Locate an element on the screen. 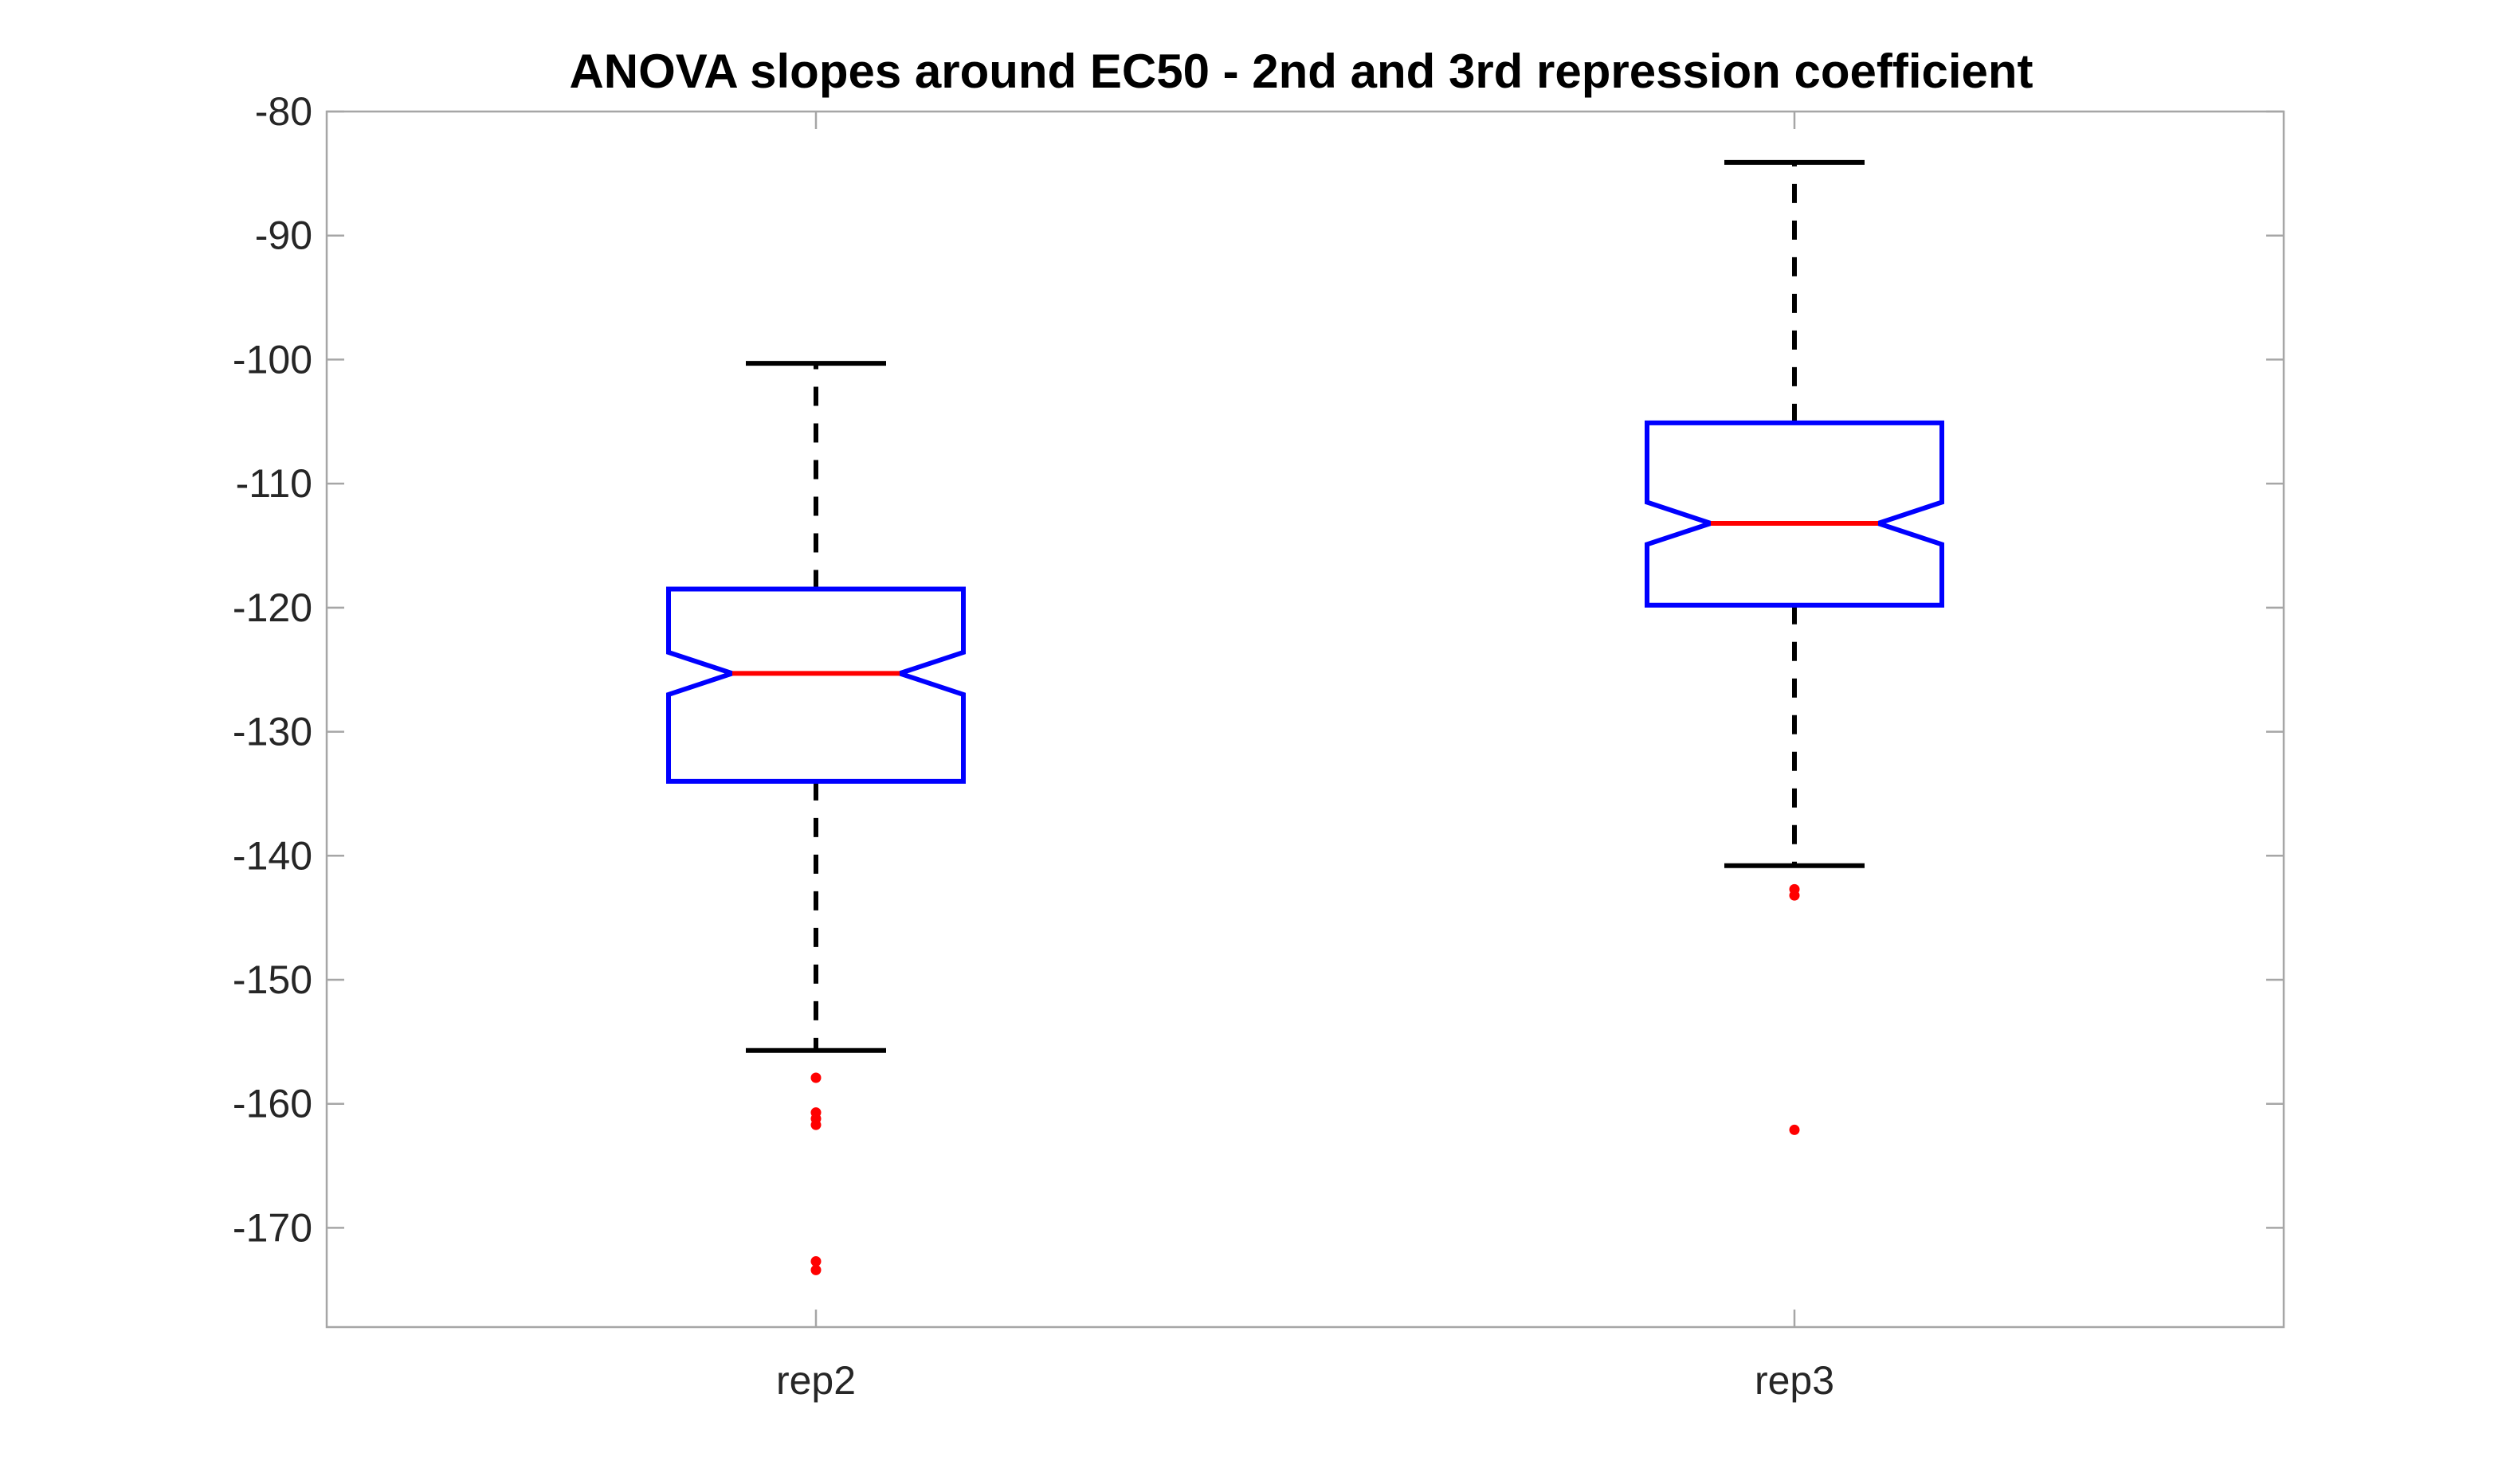 Image resolution: width=2510 pixels, height=1484 pixels. y-tick-label: -90 is located at coordinates (283, 235).